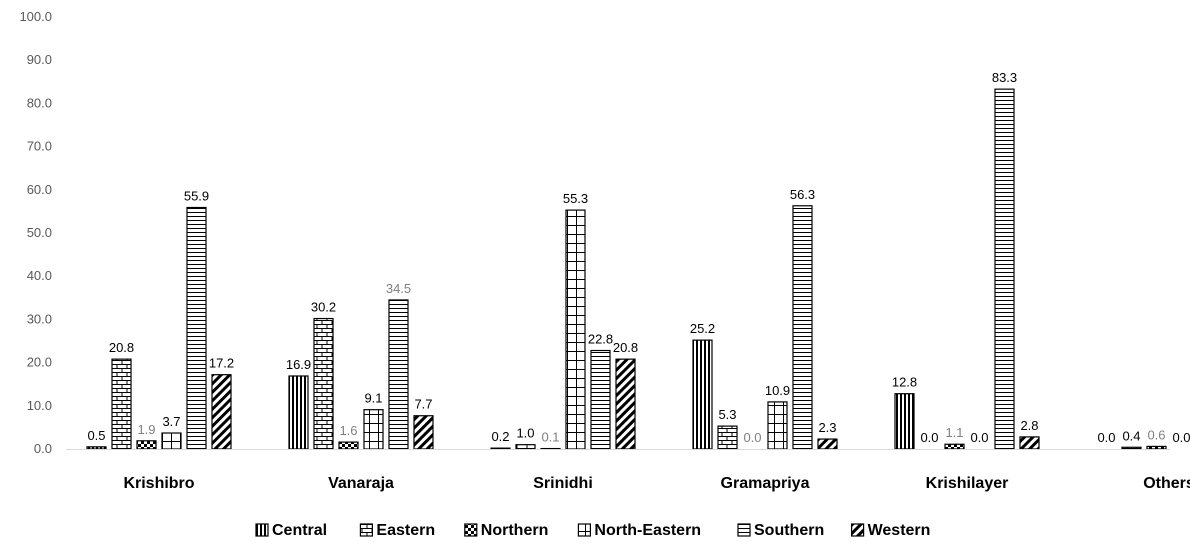 This screenshot has height=546, width=1190. I want to click on bar-southern-vanaraja, so click(398, 374).